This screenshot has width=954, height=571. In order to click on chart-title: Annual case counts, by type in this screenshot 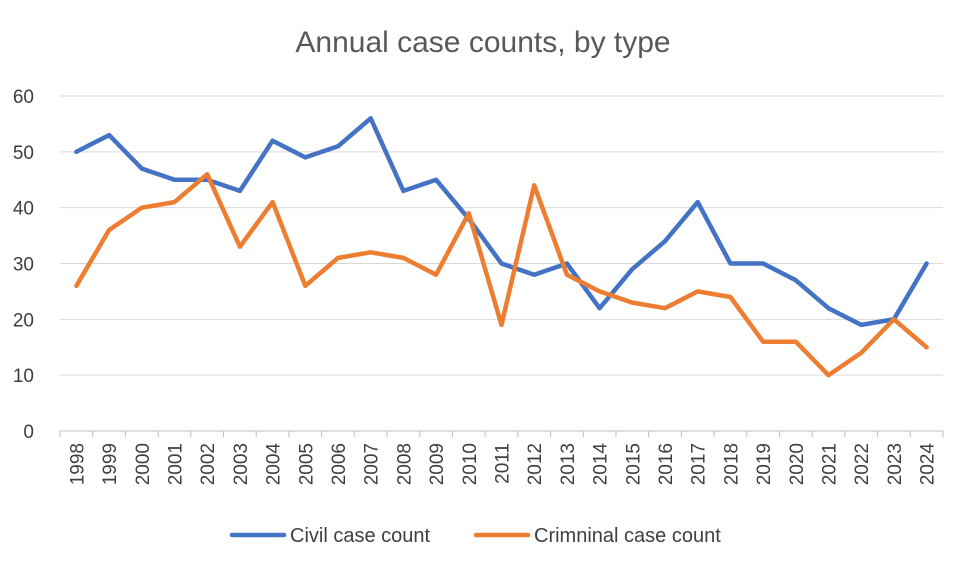, I will do `click(482, 42)`.